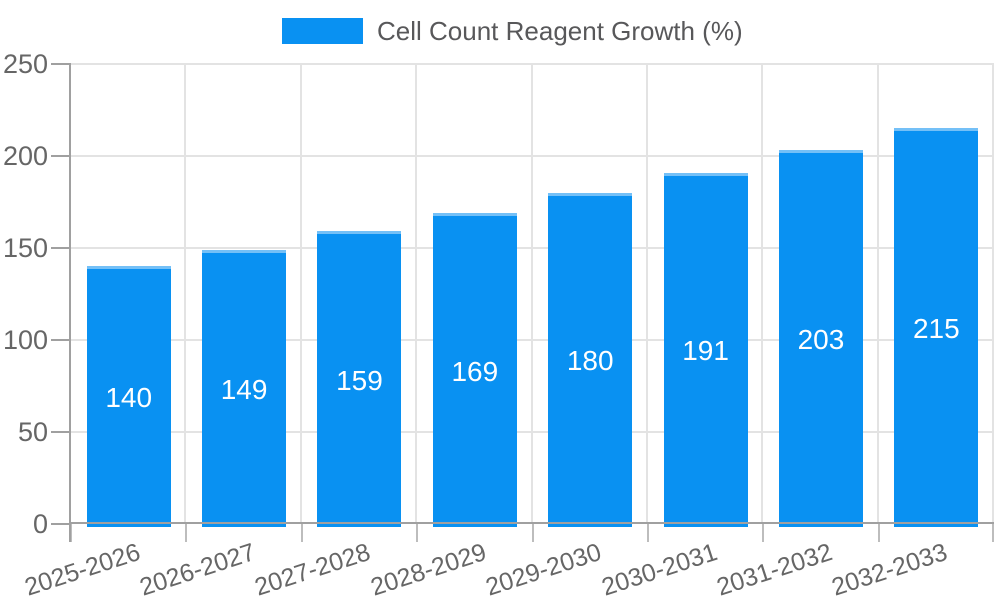  Describe the element at coordinates (70, 303) in the screenshot. I see `y-axis-line` at that location.